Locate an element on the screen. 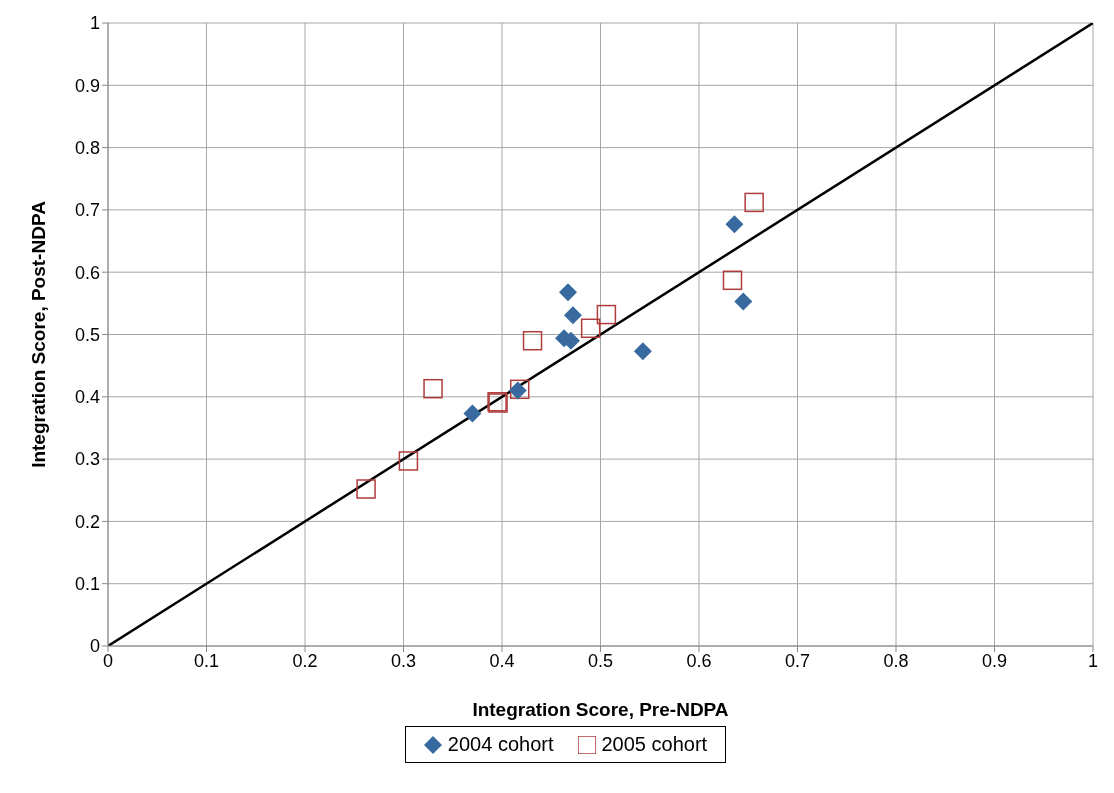 The width and height of the screenshot is (1114, 793). y-tick-label: 0.6 is located at coordinates (87, 272).